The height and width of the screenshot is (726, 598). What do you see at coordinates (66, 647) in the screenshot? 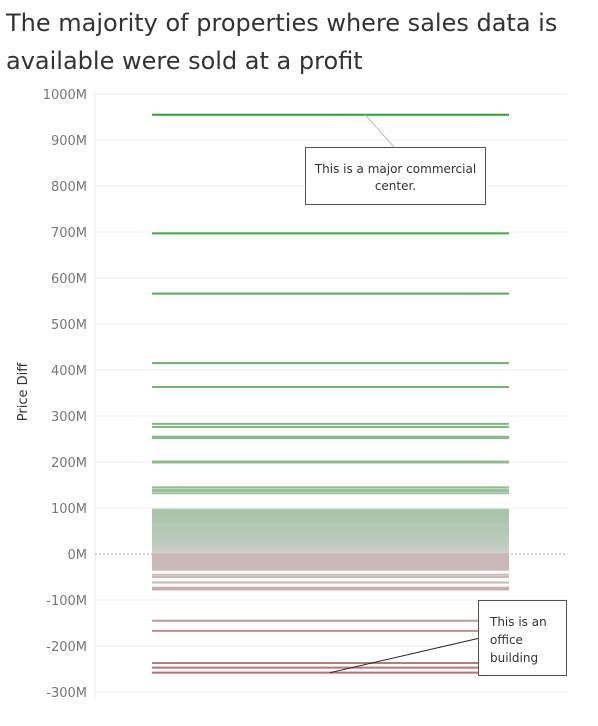
I see `y-tick-label: -200M` at bounding box center [66, 647].